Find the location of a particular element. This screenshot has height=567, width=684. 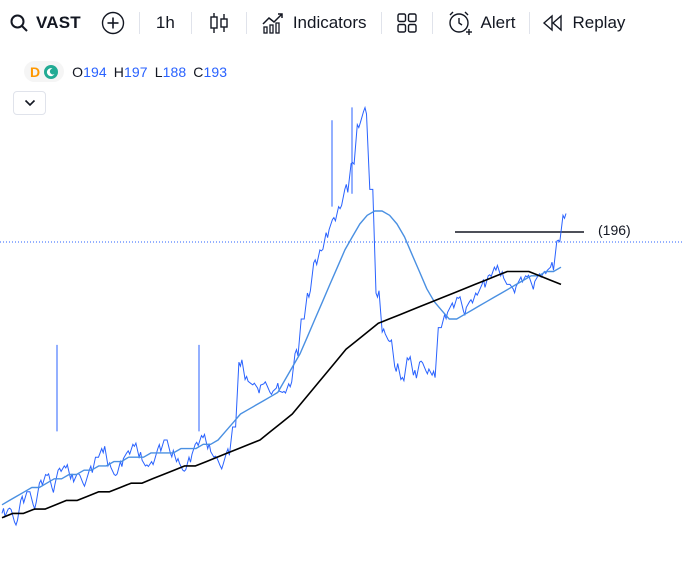

indicators-button: Indicators is located at coordinates (314, 23).